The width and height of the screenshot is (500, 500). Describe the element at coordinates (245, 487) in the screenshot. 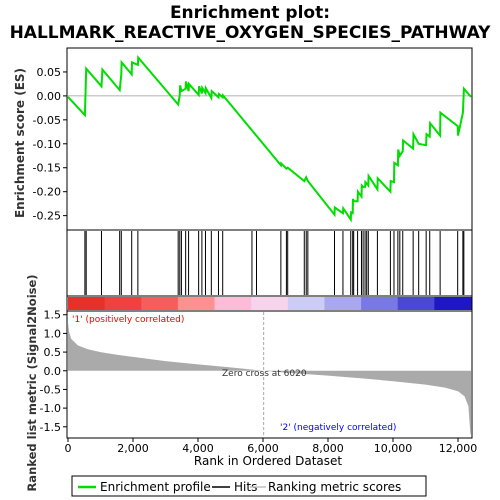

I see `legend-hits-label: Hits` at that location.